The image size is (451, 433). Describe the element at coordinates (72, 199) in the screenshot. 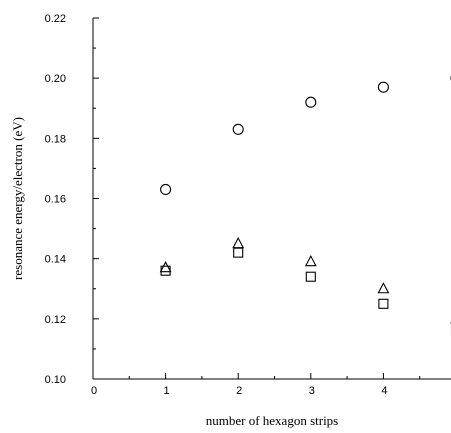

I see `y-ticks: 0.10 0.12 0.14 0.16 0.18 0.20 0.22` at that location.